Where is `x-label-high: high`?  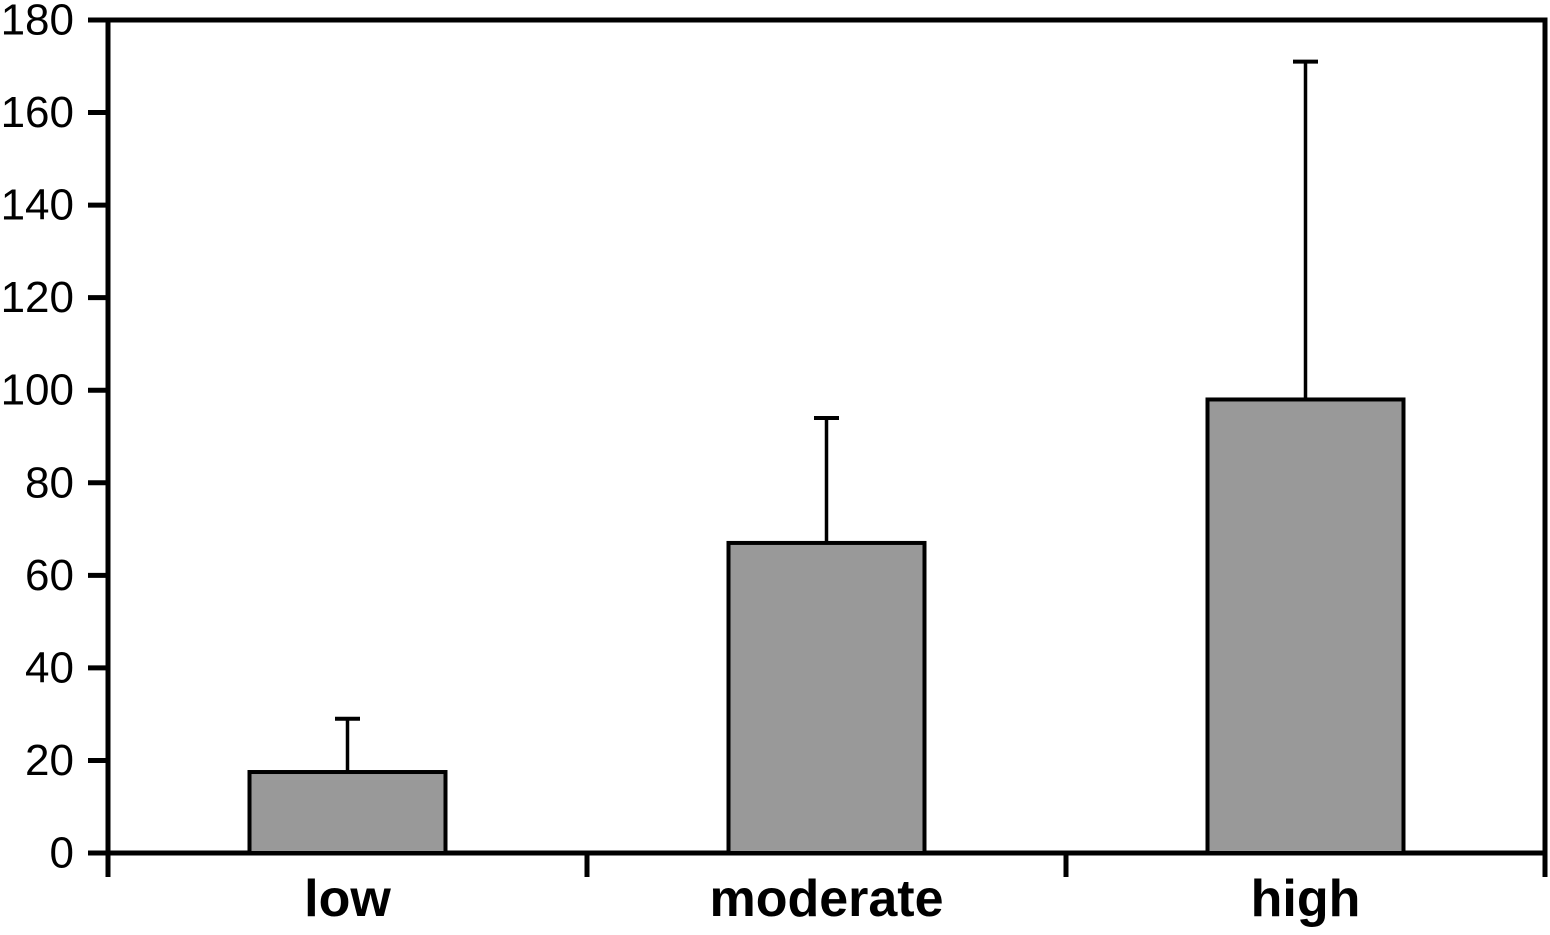
x-label-high: high is located at coordinates (1306, 899).